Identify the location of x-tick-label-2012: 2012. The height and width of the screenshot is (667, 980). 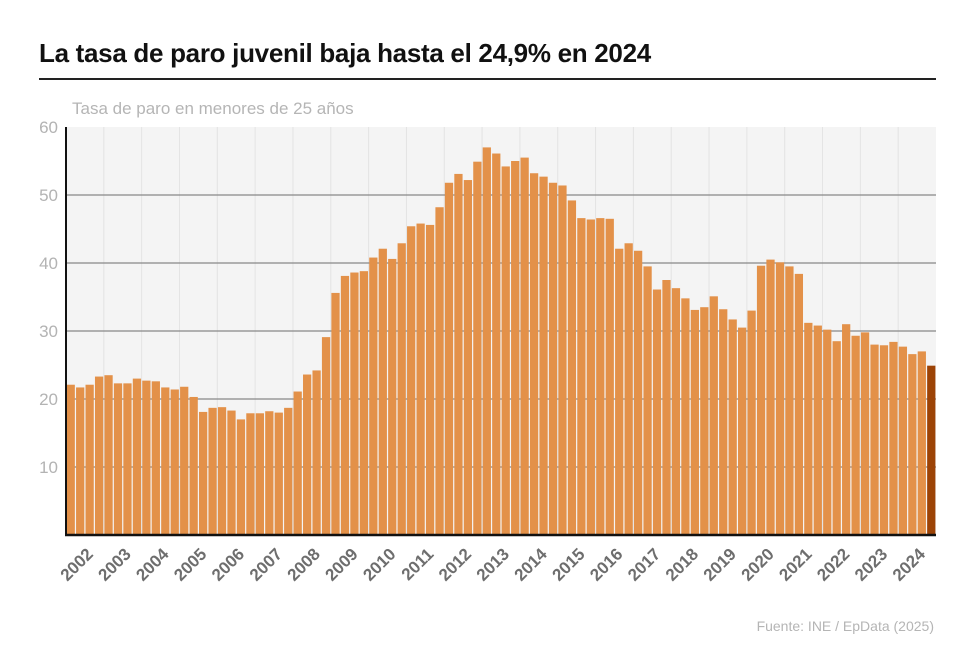
(455, 565).